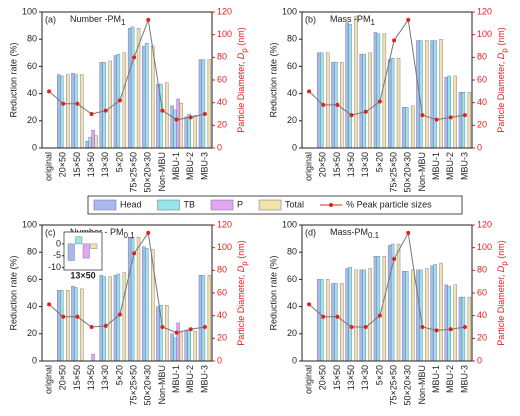 The image size is (520, 416). I want to click on y-tick-label: 0, so click(294, 360).